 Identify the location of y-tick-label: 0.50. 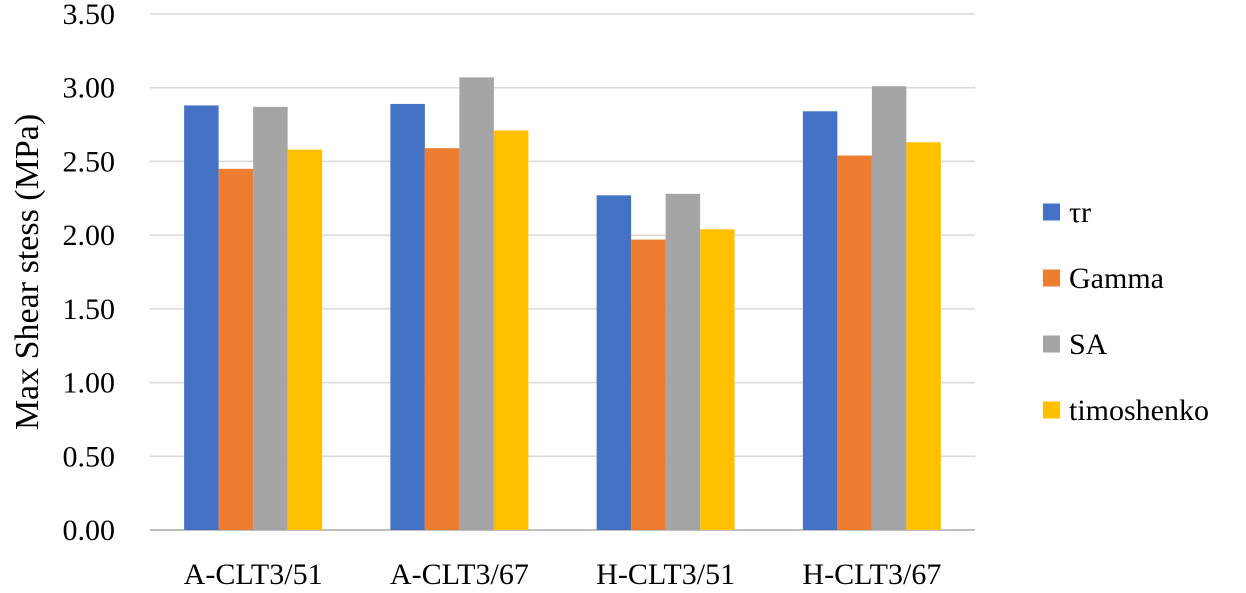
(89, 456).